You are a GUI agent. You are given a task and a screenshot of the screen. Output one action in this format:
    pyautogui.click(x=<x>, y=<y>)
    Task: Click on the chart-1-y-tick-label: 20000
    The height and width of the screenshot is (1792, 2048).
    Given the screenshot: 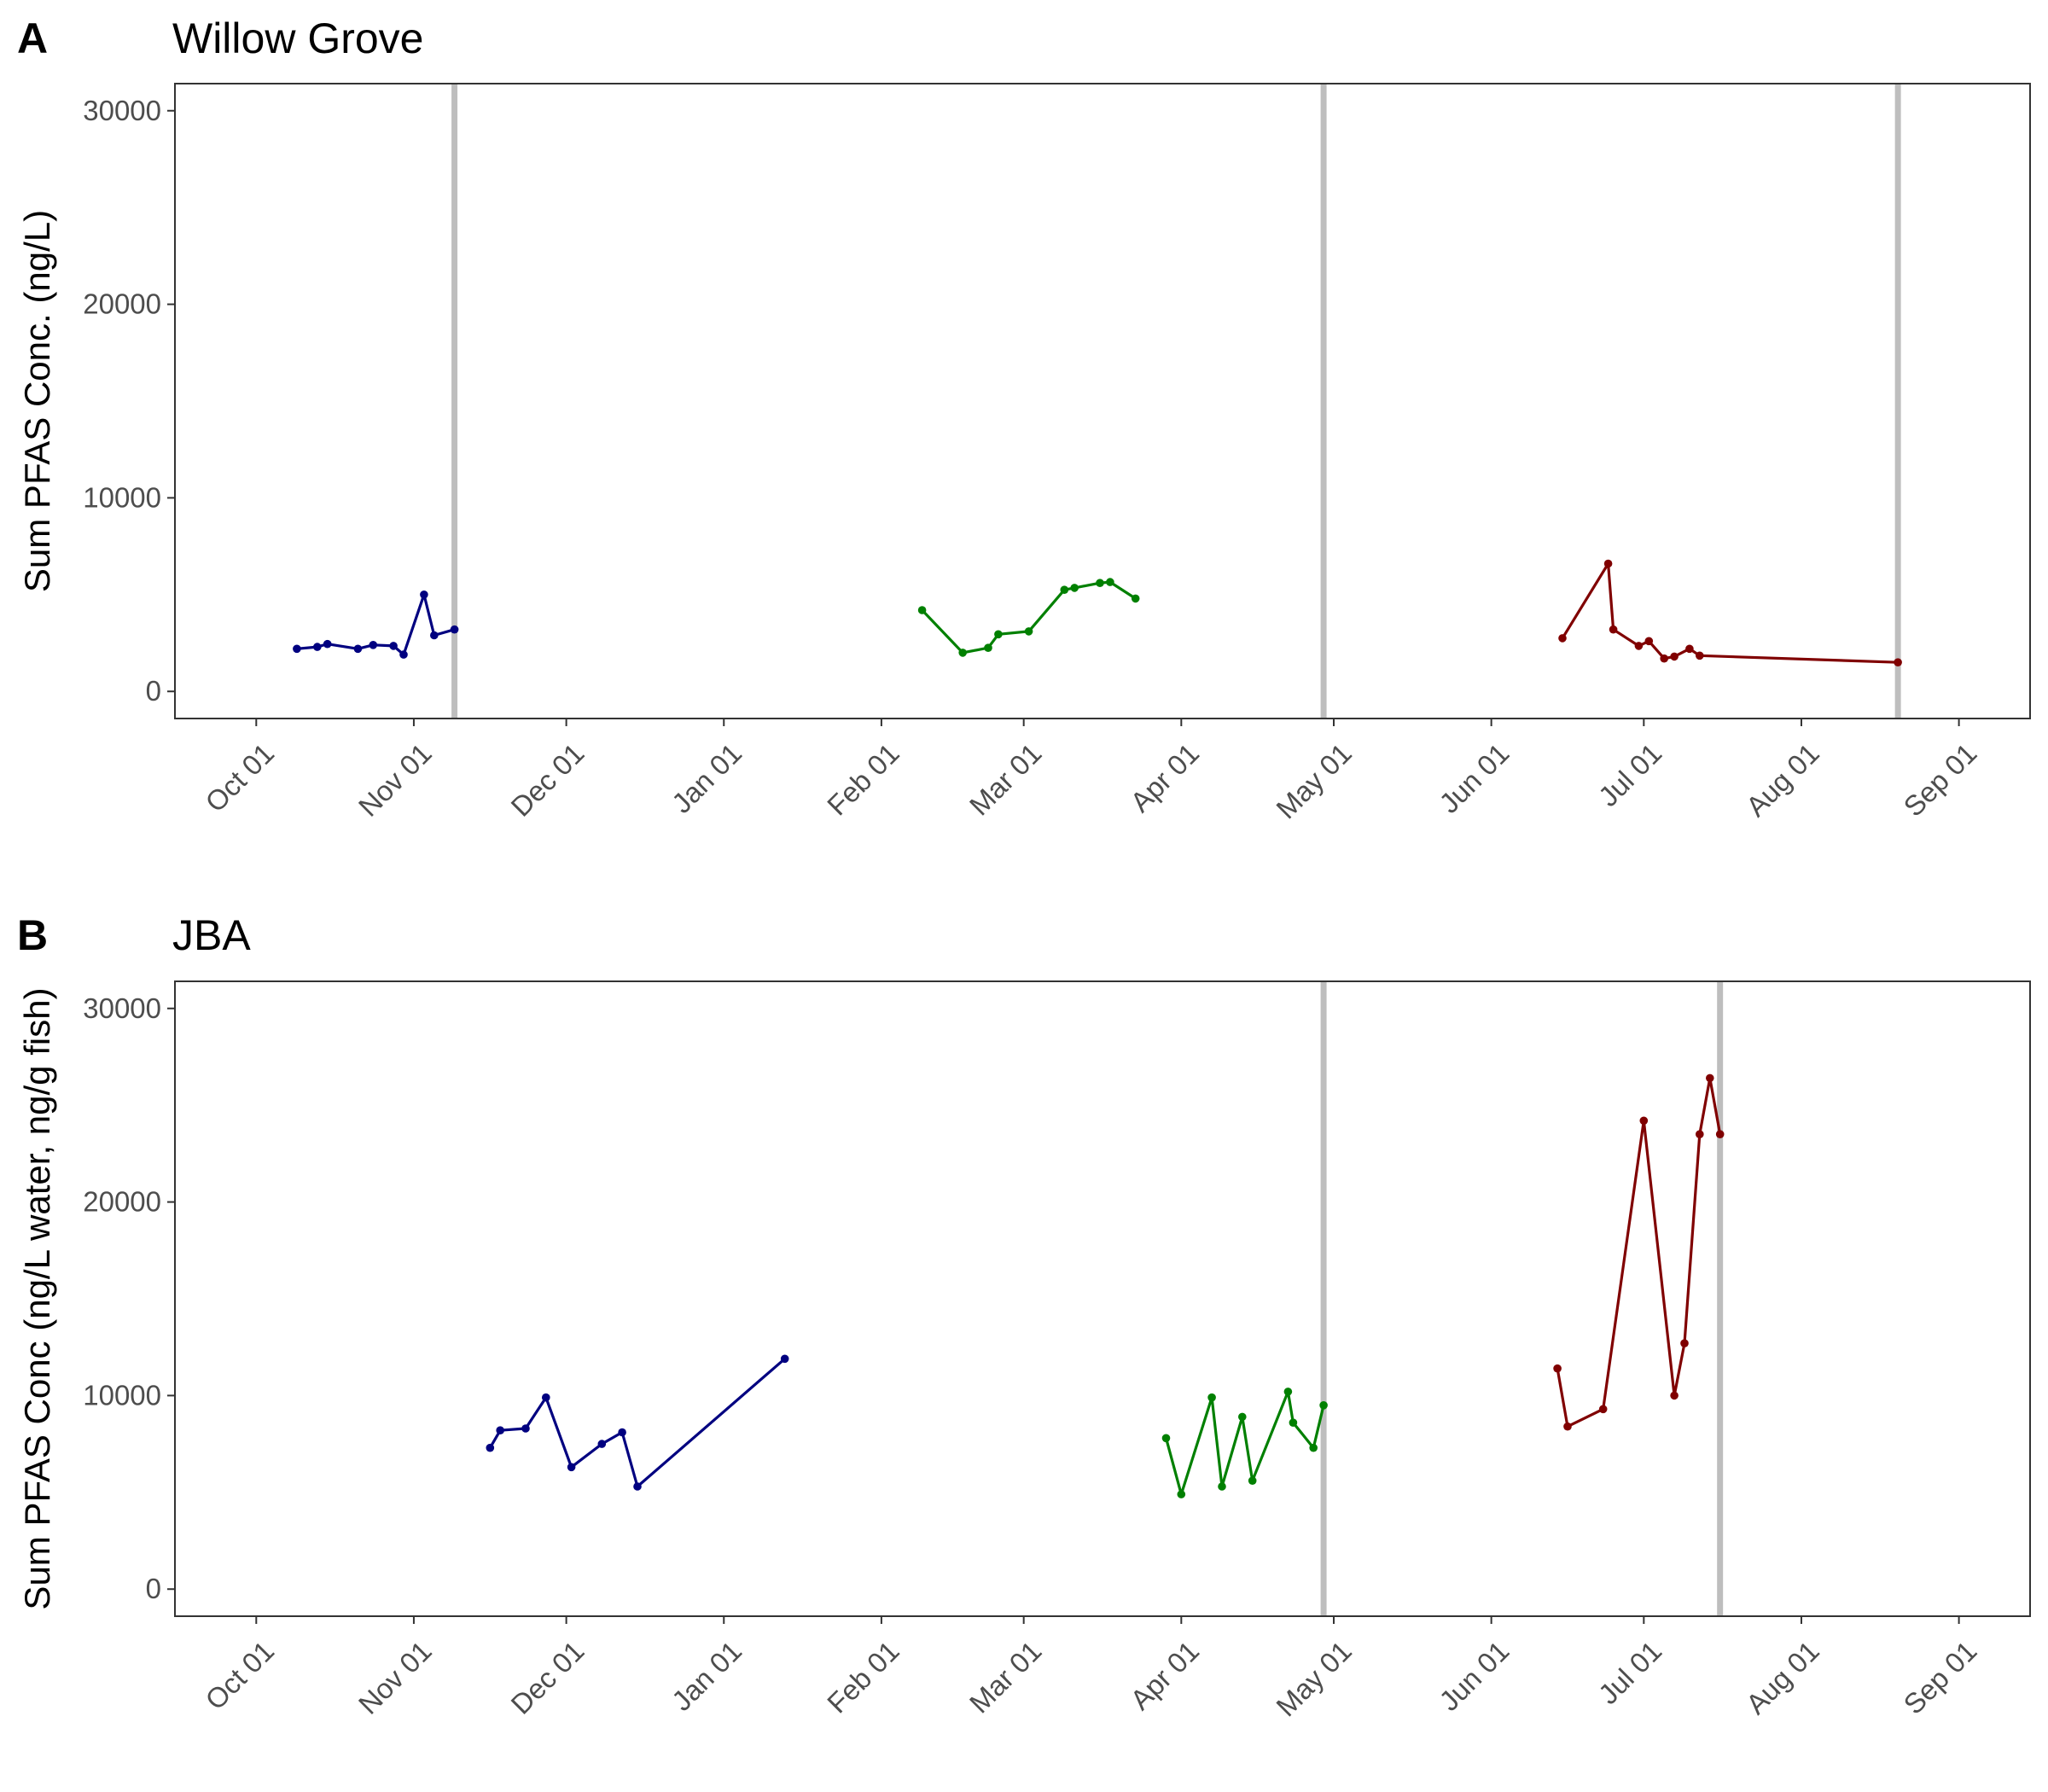 What is the action you would take?
    pyautogui.click(x=122, y=304)
    